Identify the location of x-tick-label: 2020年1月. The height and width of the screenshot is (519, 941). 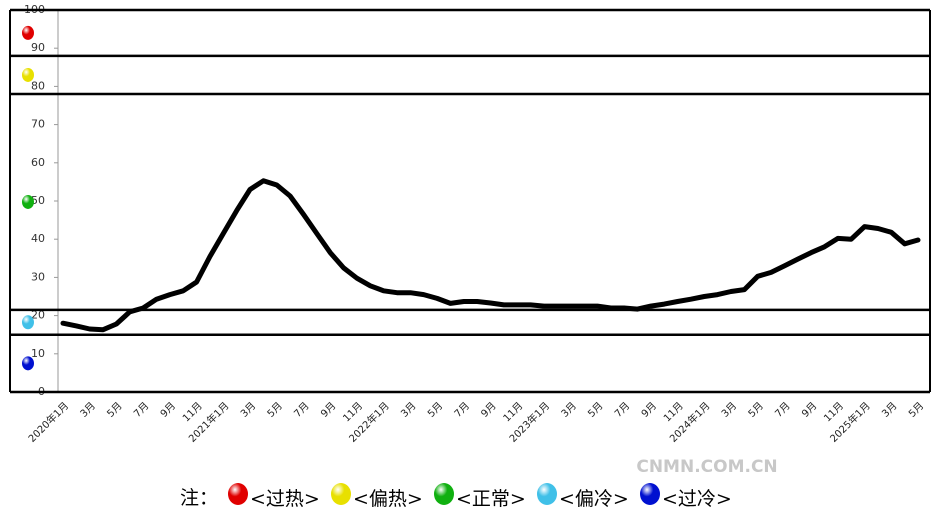
(48, 422).